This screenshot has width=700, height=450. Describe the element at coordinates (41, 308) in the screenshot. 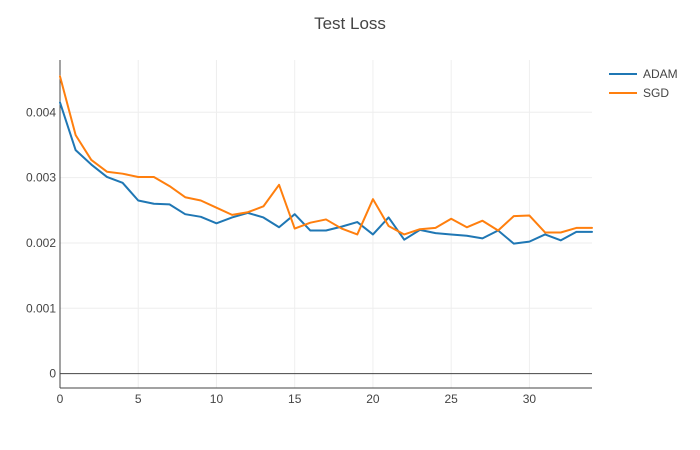

I see `y-tick-label: 0.001` at that location.